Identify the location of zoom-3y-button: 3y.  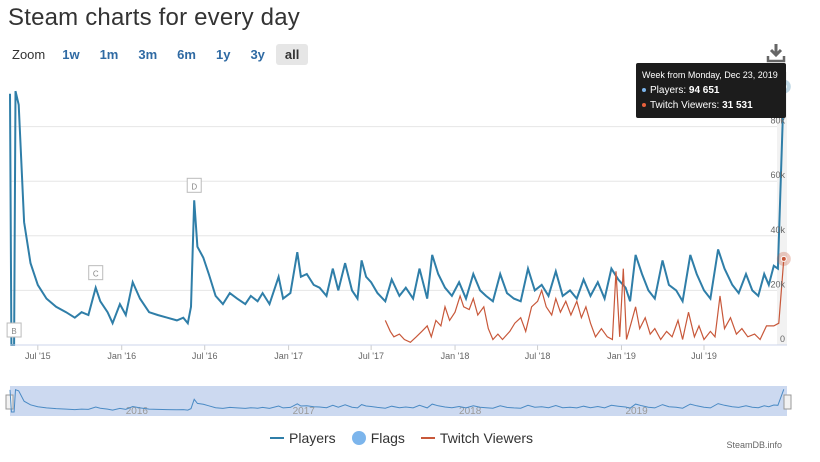
(257, 54).